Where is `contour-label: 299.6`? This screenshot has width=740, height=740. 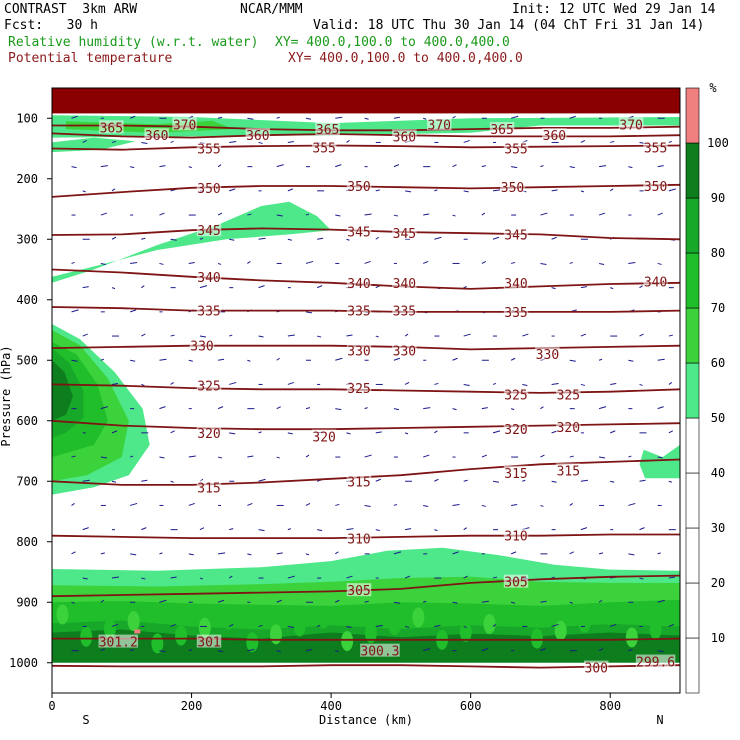
contour-label: 299.6 is located at coordinates (655, 663).